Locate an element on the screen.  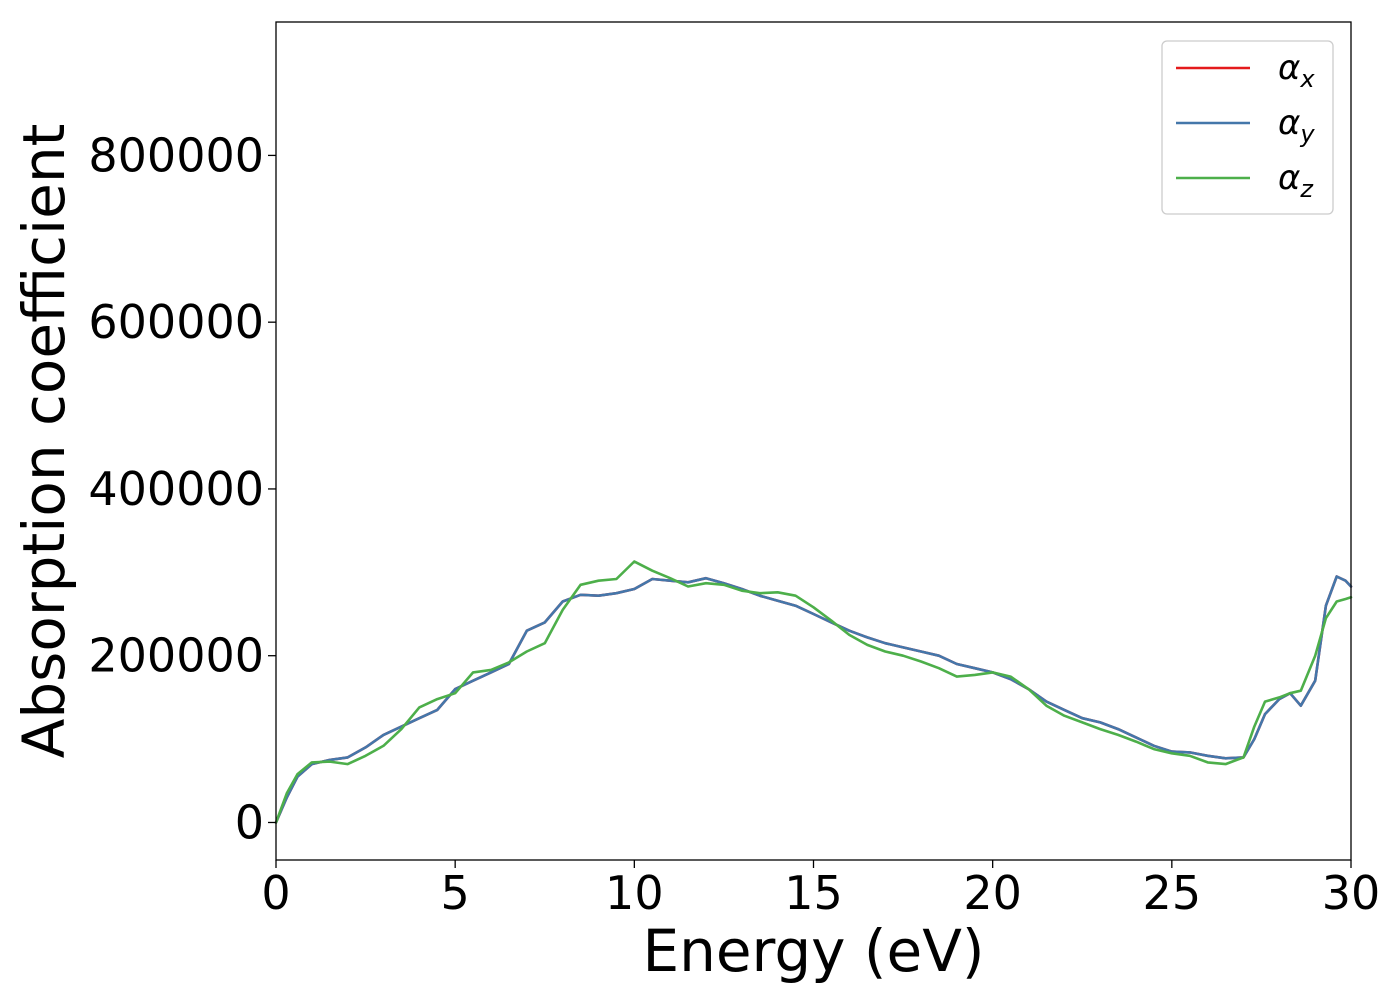
x-tick-label: 5 is located at coordinates (455, 893).